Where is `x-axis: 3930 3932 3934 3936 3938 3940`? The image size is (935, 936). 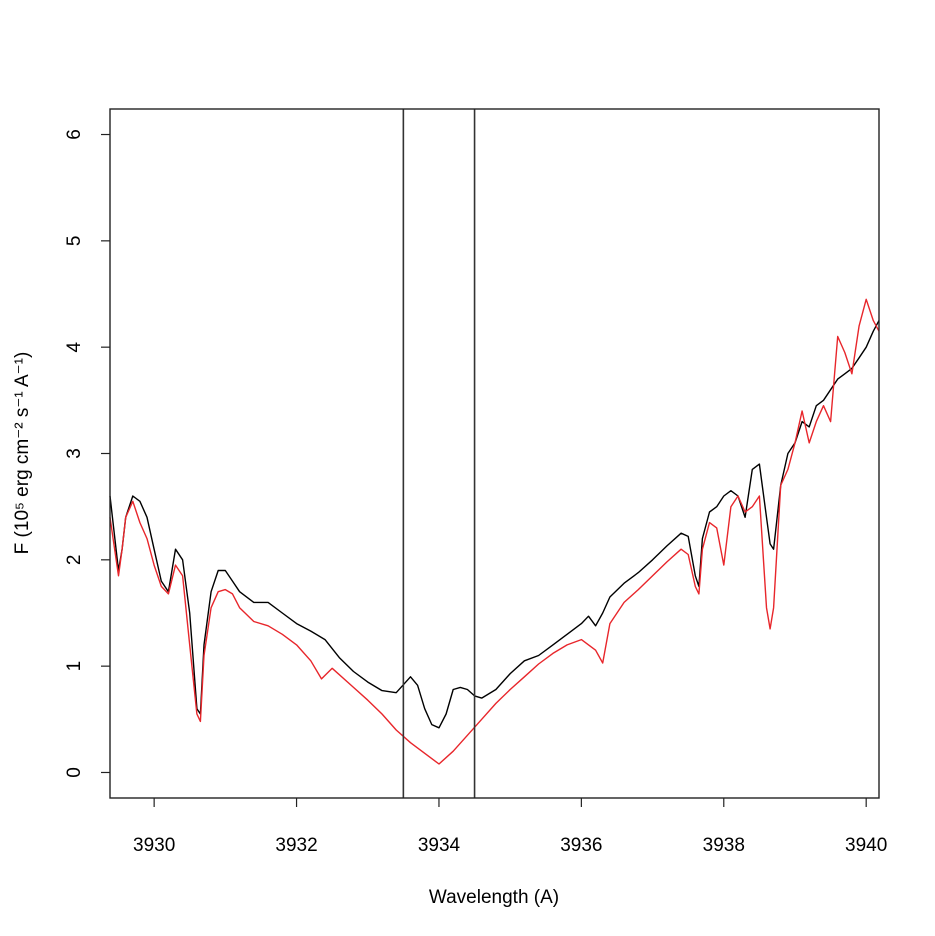 x-axis: 3930 3932 3934 3936 3938 3940 is located at coordinates (510, 827).